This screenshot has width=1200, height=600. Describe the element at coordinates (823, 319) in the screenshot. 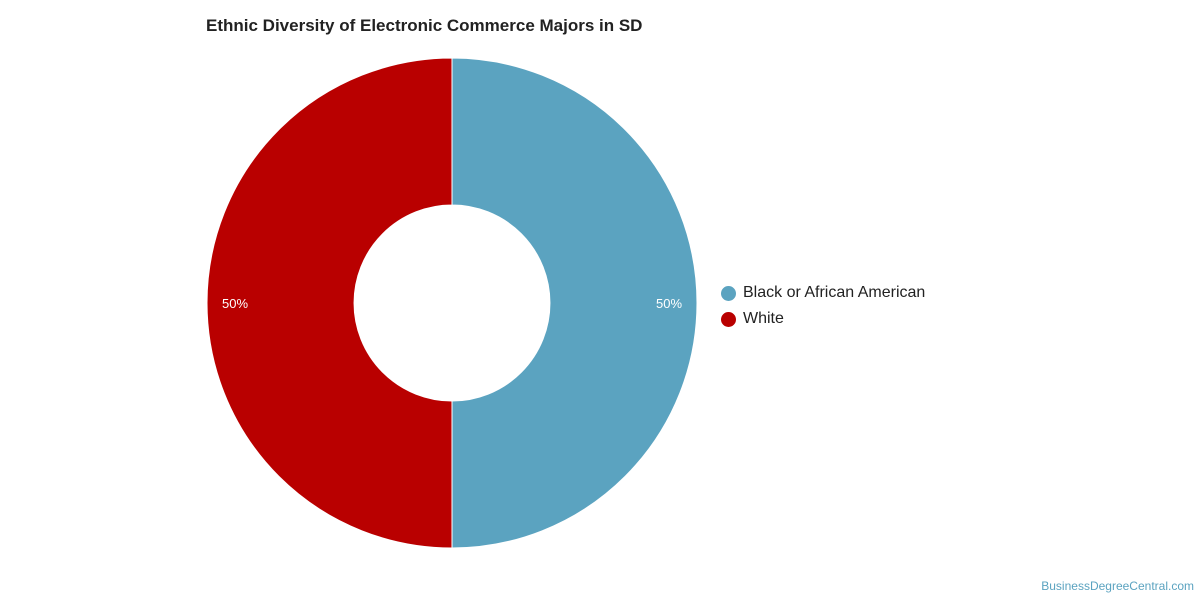

I see `legend-item-1: White` at that location.